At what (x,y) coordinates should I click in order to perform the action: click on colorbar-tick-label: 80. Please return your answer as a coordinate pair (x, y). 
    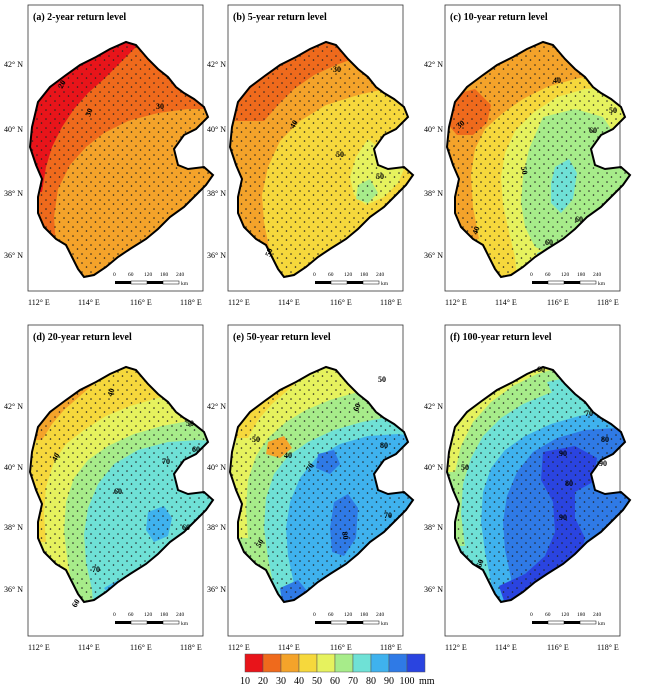
    Looking at the image, I should click on (371, 681).